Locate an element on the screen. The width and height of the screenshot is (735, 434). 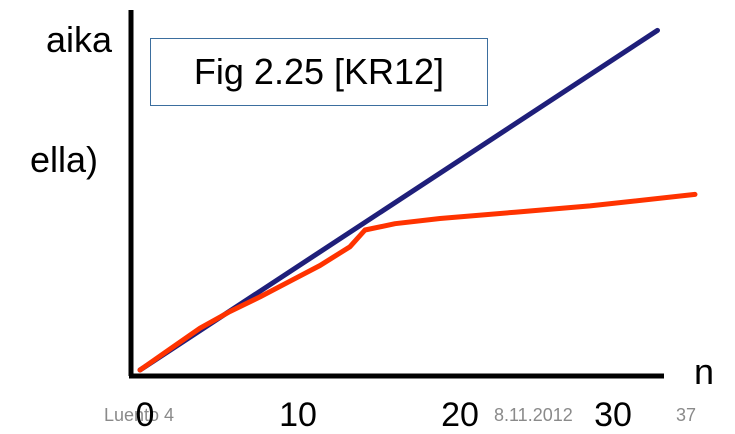
x-tick-labels: 0 10 20 30 is located at coordinates (384, 415).